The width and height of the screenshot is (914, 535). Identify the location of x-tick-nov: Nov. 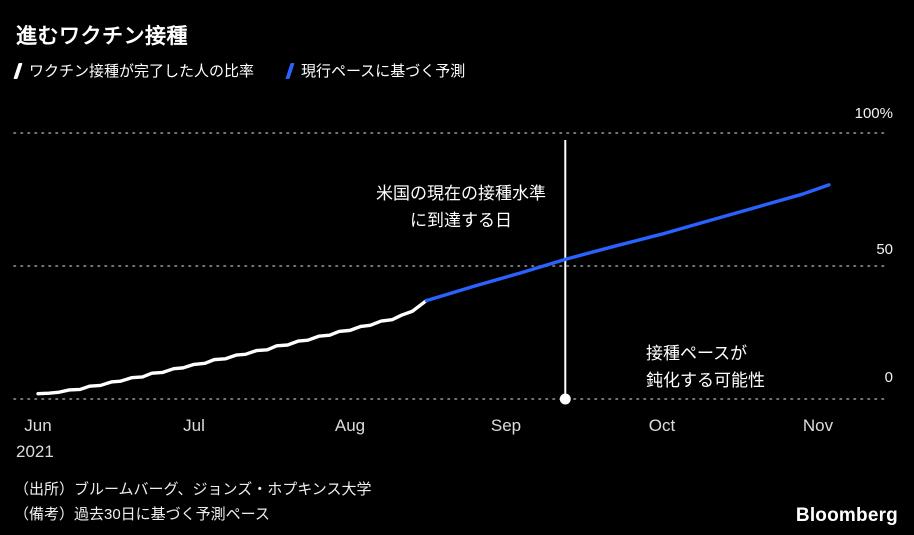
(818, 425).